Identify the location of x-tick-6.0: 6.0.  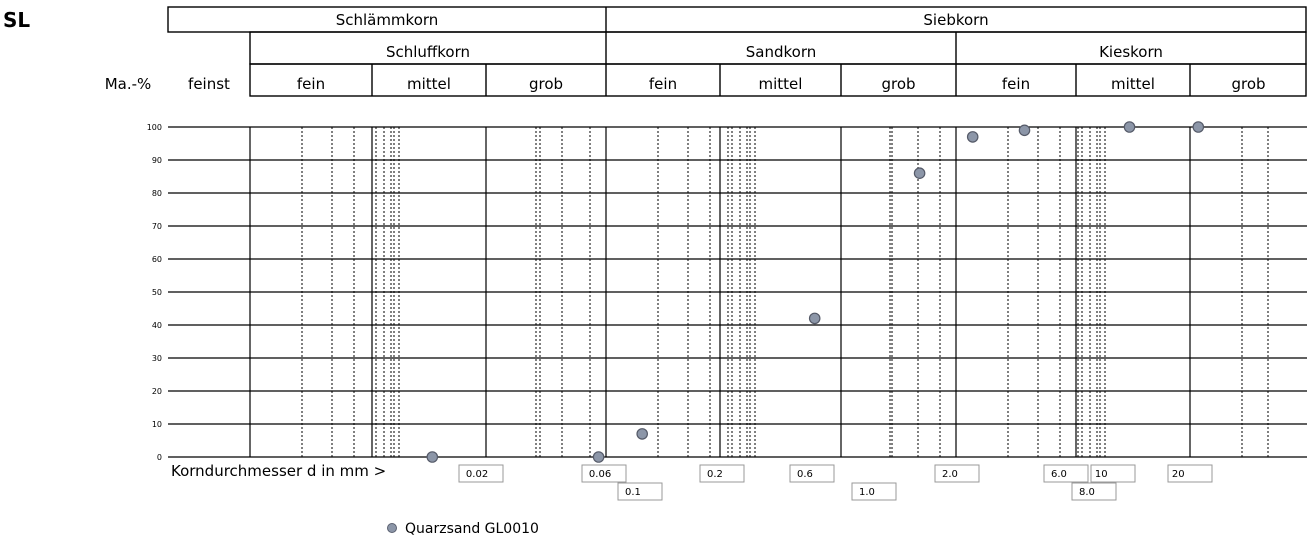
(1066, 473).